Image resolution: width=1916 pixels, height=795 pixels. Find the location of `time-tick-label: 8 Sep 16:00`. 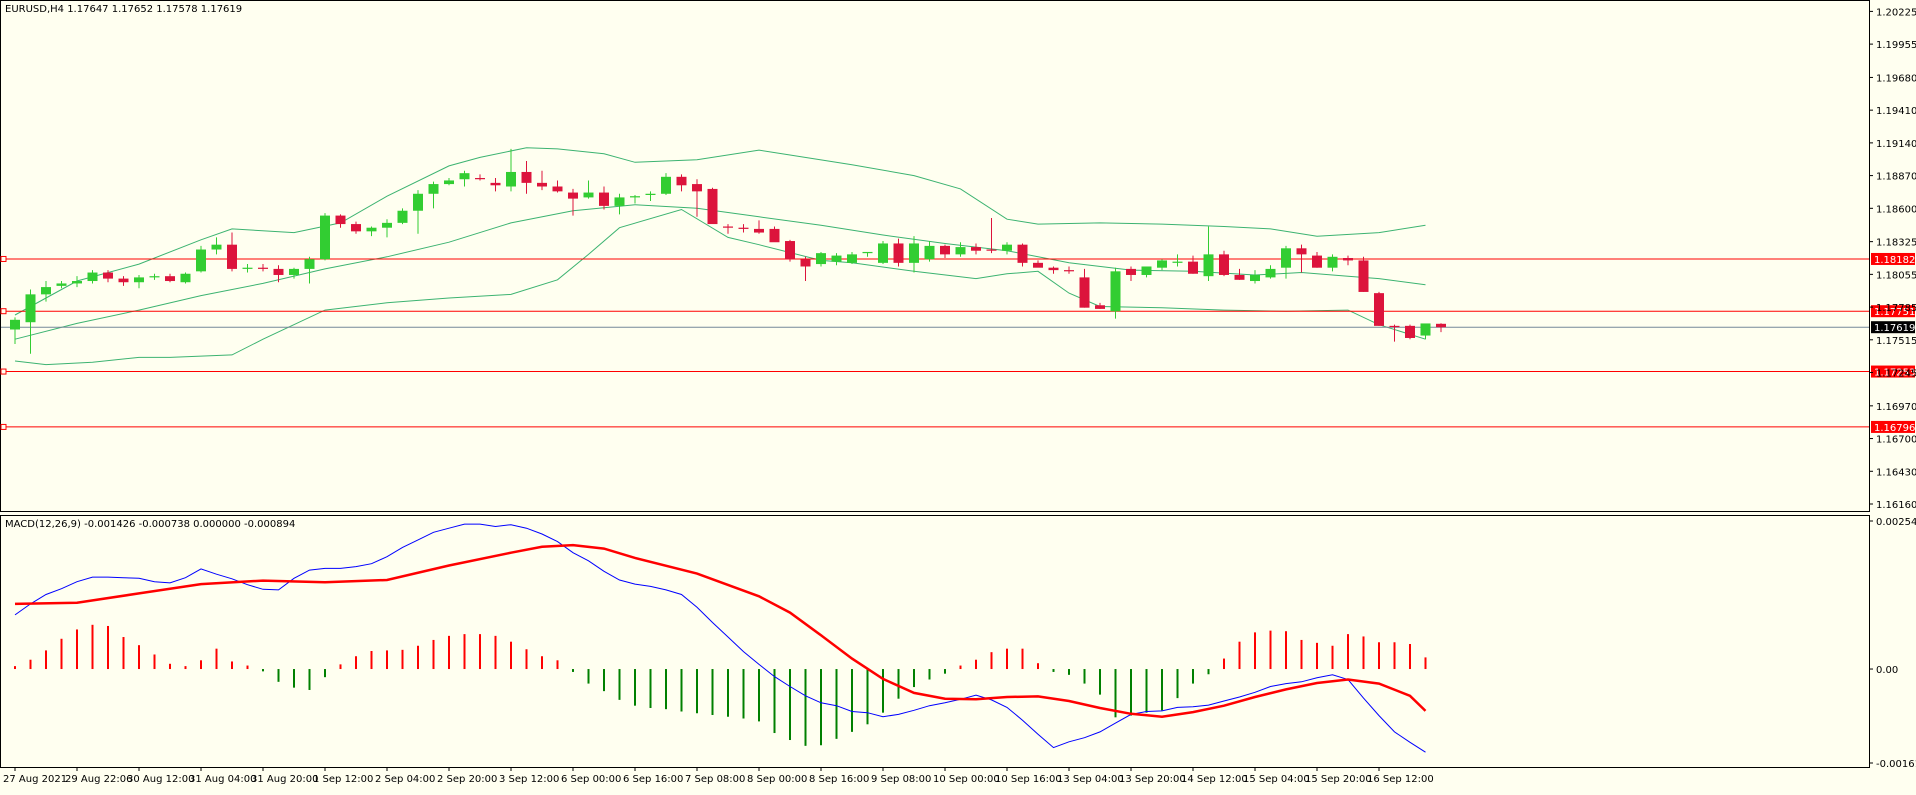

time-tick-label: 8 Sep 16:00 is located at coordinates (839, 779).